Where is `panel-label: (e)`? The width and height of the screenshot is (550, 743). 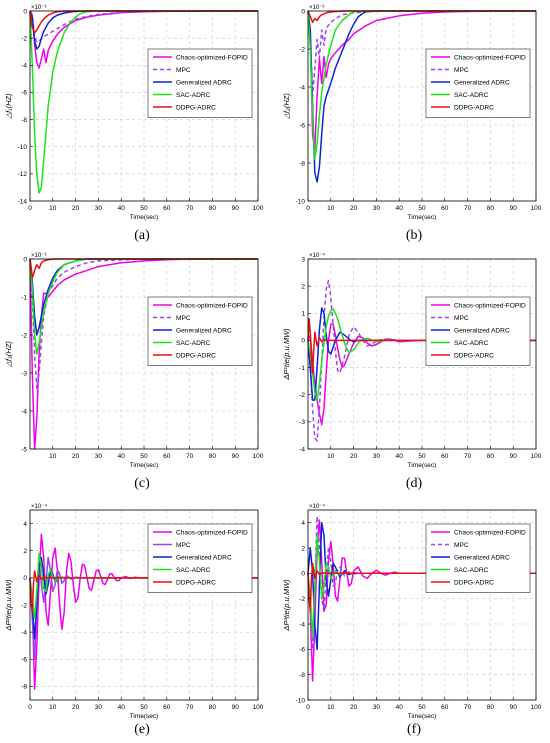
panel-label: (e) is located at coordinates (142, 729).